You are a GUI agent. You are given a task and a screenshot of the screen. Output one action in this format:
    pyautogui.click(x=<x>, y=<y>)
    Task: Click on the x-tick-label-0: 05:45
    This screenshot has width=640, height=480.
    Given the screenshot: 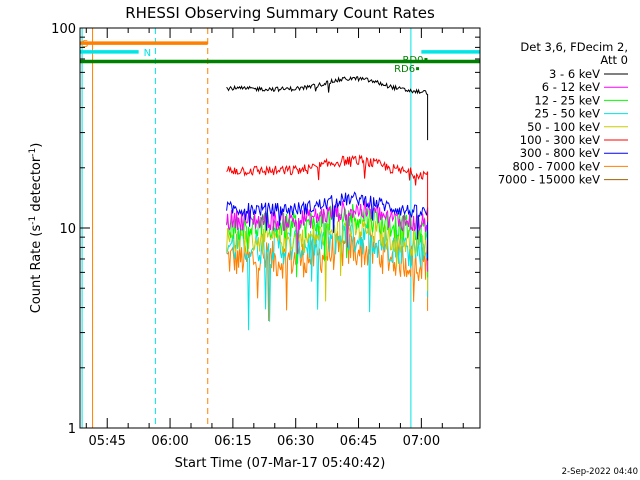 What is the action you would take?
    pyautogui.click(x=106, y=441)
    